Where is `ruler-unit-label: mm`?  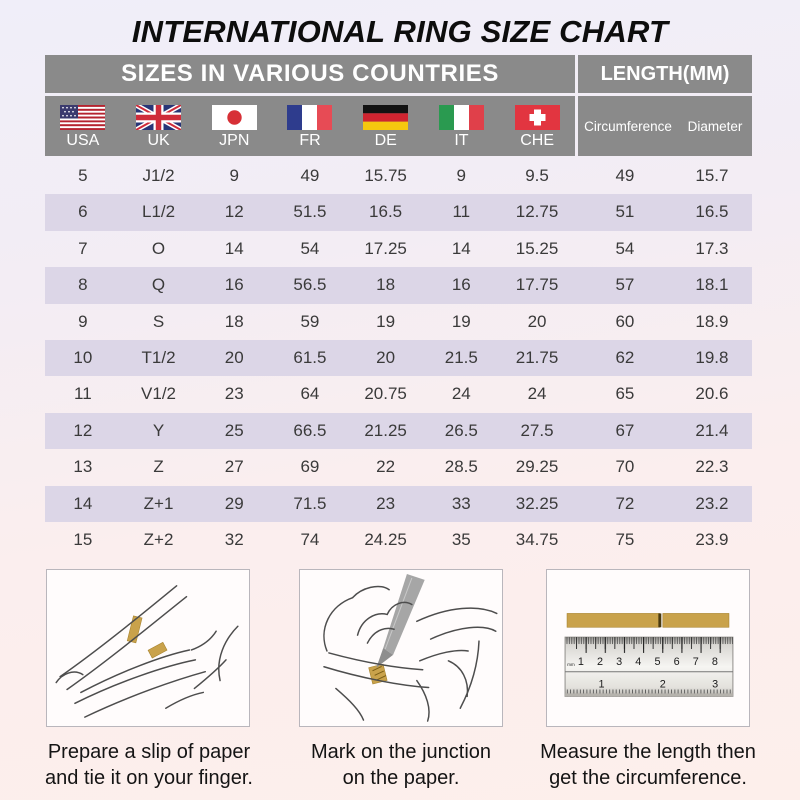 ruler-unit-label: mm is located at coordinates (571, 664).